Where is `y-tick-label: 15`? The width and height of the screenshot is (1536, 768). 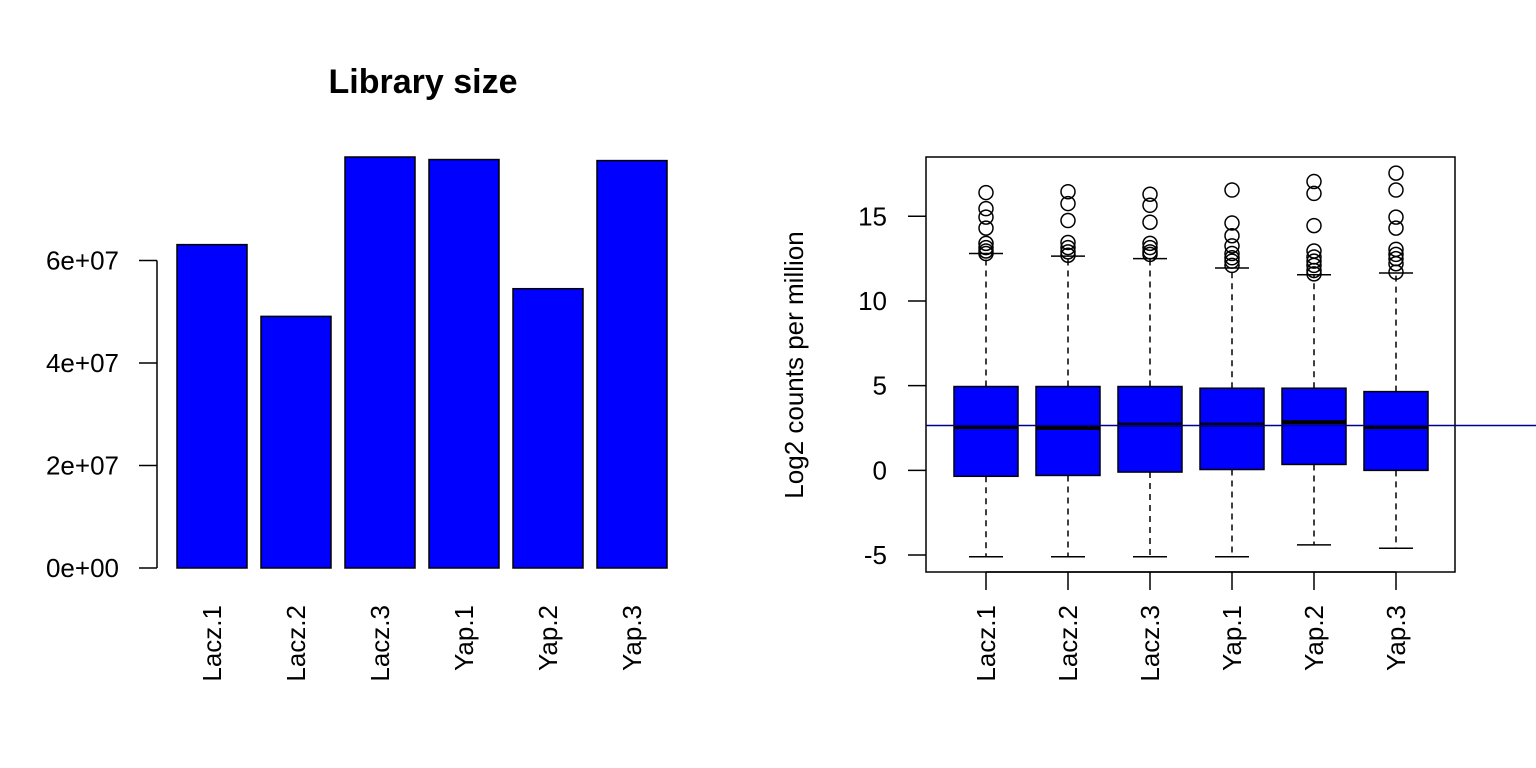
y-tick-label: 15 is located at coordinates (872, 216).